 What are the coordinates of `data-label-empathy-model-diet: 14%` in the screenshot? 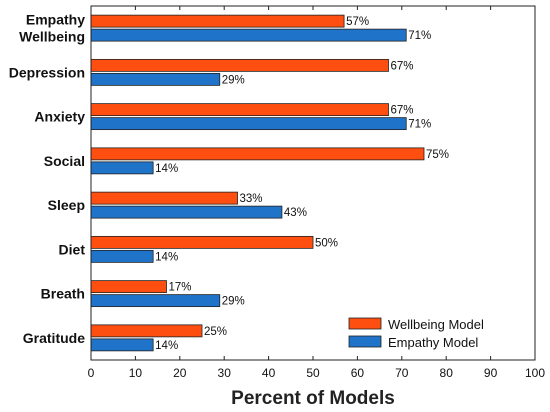 It's located at (166, 257).